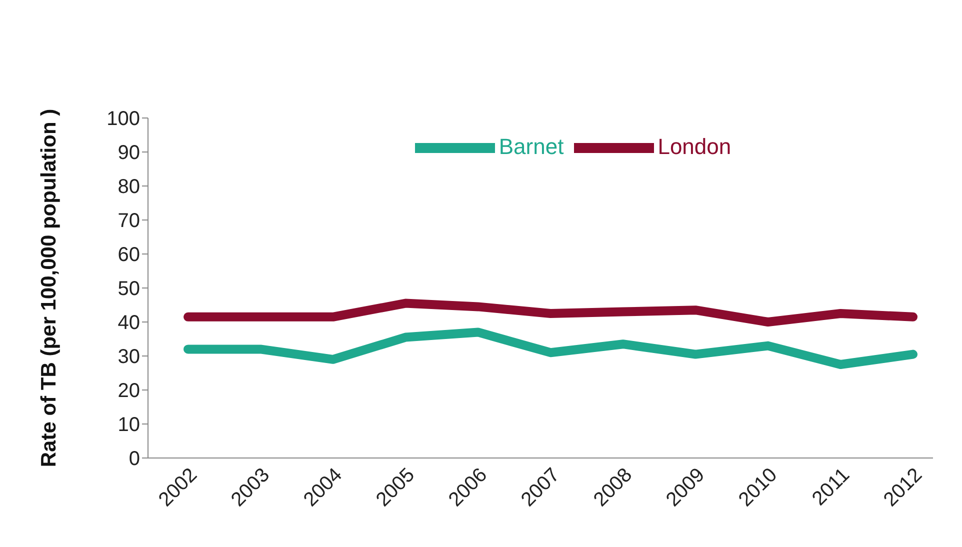 The width and height of the screenshot is (962, 547). Describe the element at coordinates (129, 323) in the screenshot. I see `y-tick-label: 40` at that location.